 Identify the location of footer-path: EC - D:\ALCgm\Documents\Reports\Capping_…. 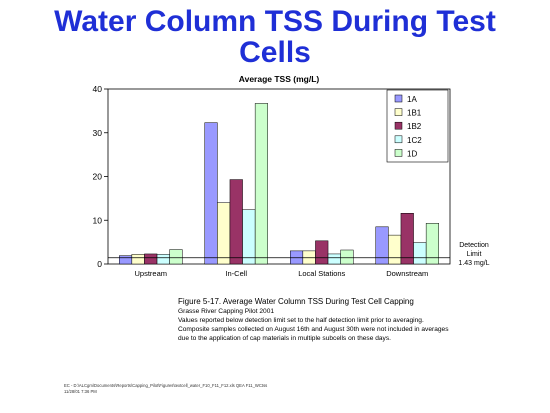
(166, 385).